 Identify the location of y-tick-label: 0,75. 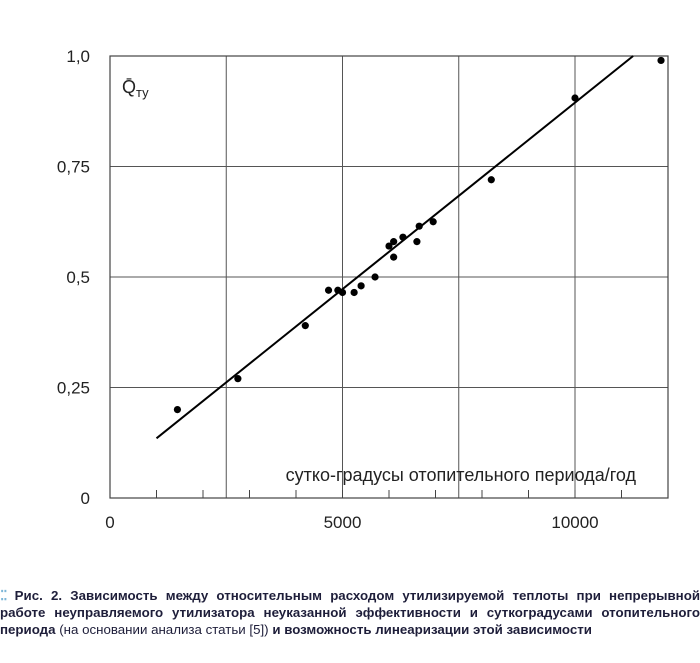
(73, 167).